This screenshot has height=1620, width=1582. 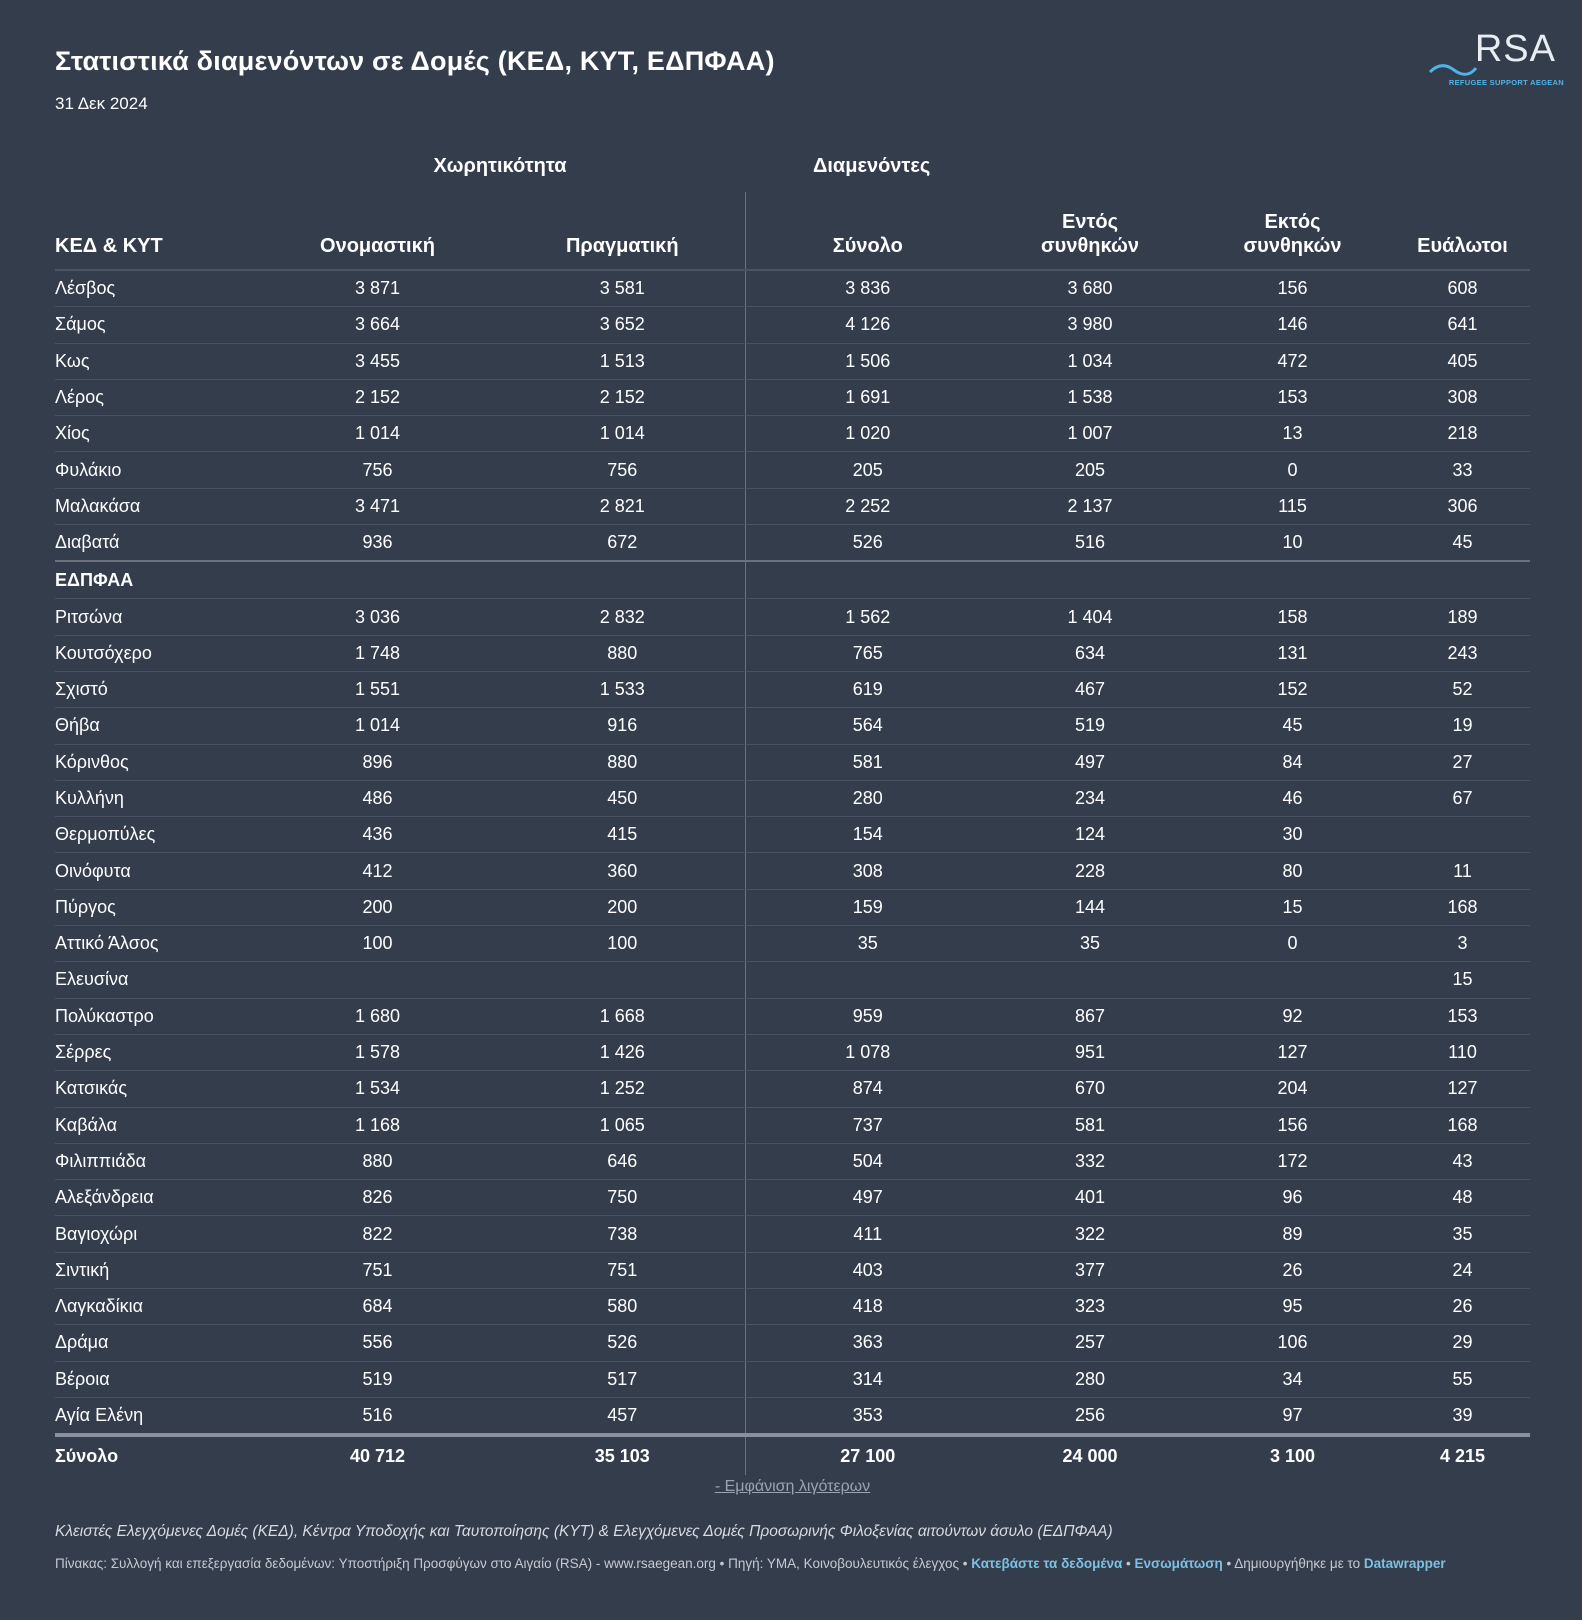 What do you see at coordinates (622, 231) in the screenshot?
I see `column-header: Πραγματική` at bounding box center [622, 231].